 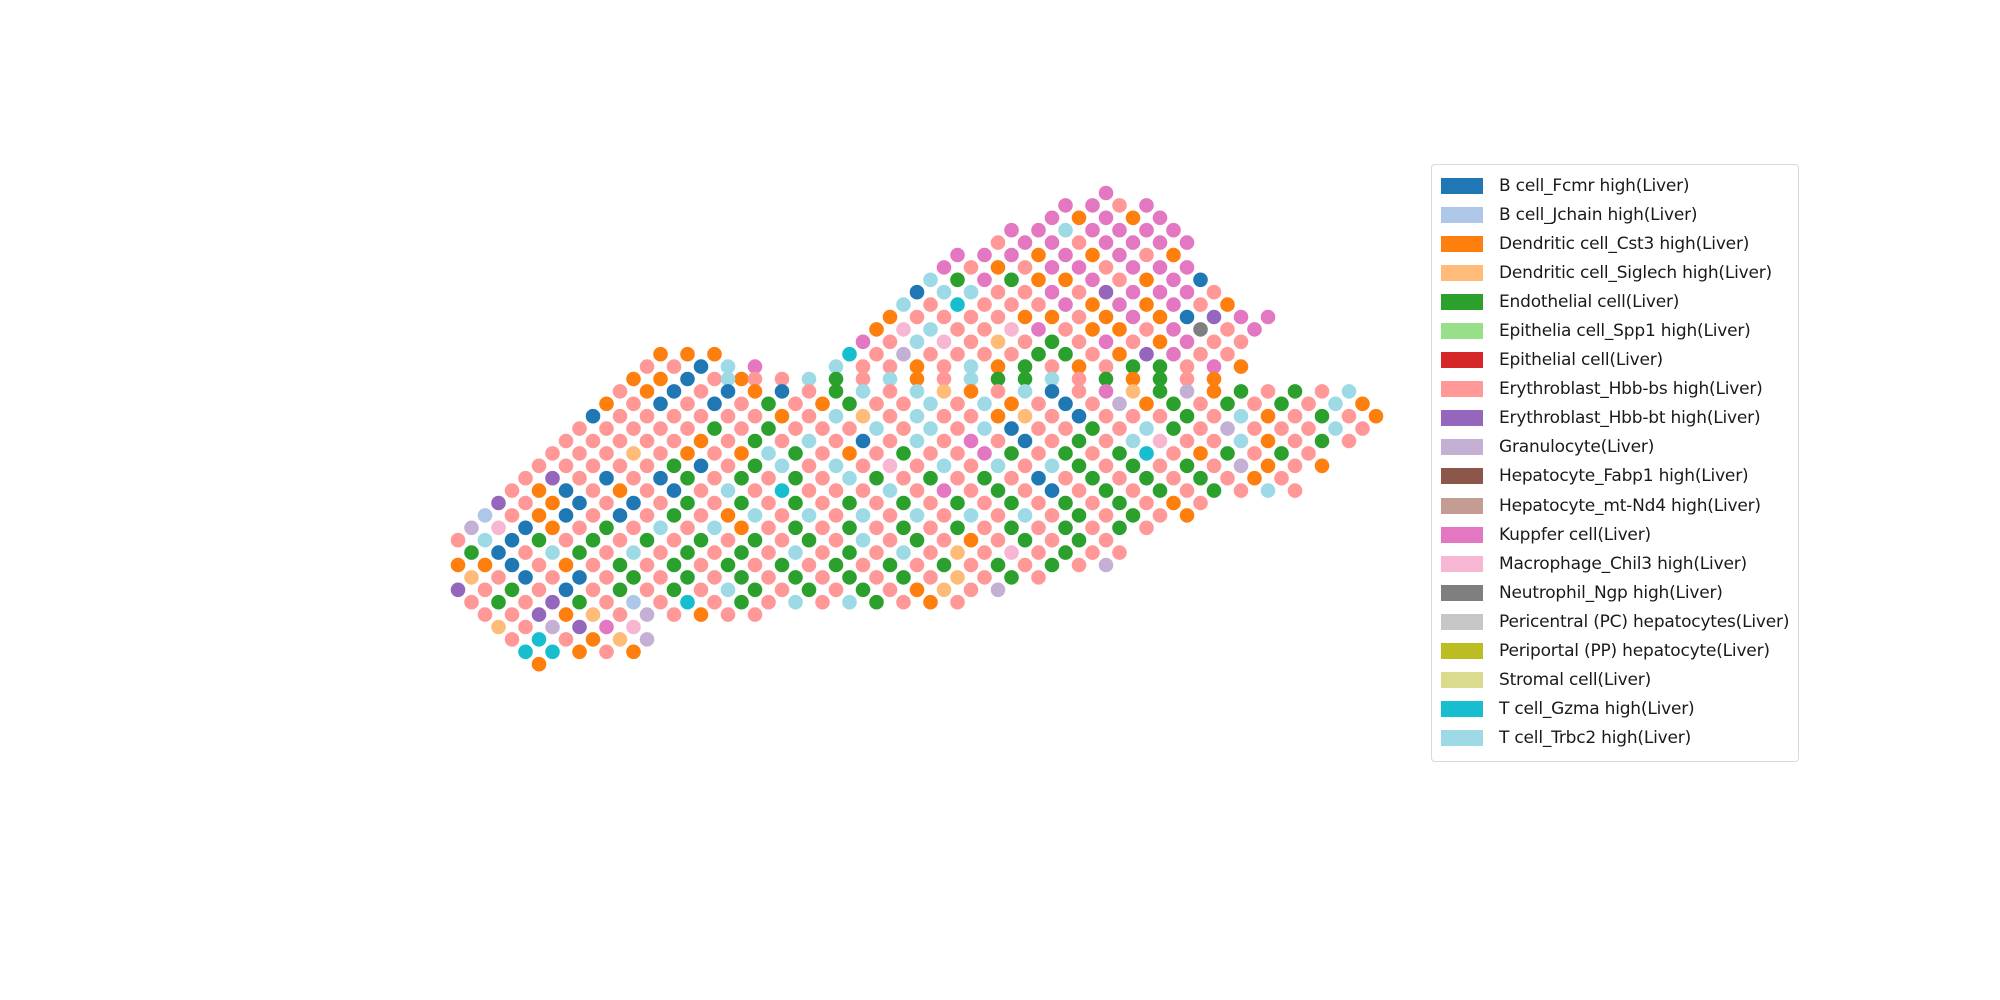 I want to click on legend-item: T cell_Gzma high(Liver), so click(x=1615, y=709).